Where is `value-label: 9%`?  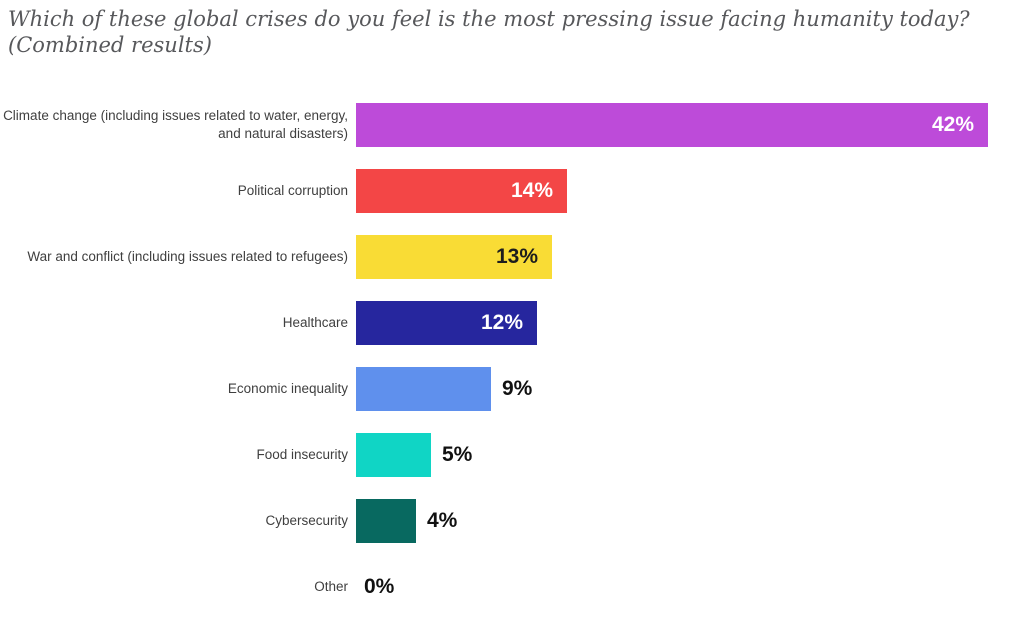
value-label: 9% is located at coordinates (517, 388).